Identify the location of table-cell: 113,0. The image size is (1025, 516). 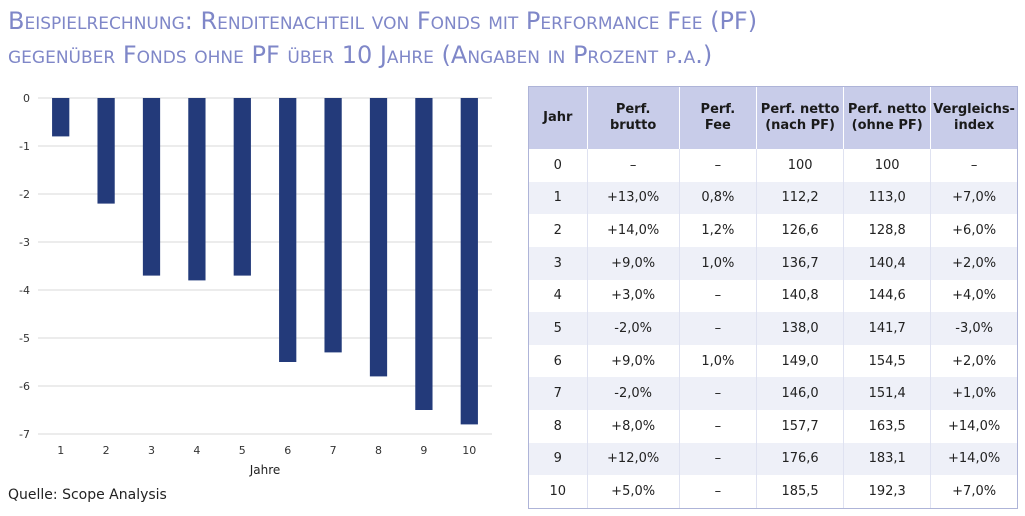
(887, 198).